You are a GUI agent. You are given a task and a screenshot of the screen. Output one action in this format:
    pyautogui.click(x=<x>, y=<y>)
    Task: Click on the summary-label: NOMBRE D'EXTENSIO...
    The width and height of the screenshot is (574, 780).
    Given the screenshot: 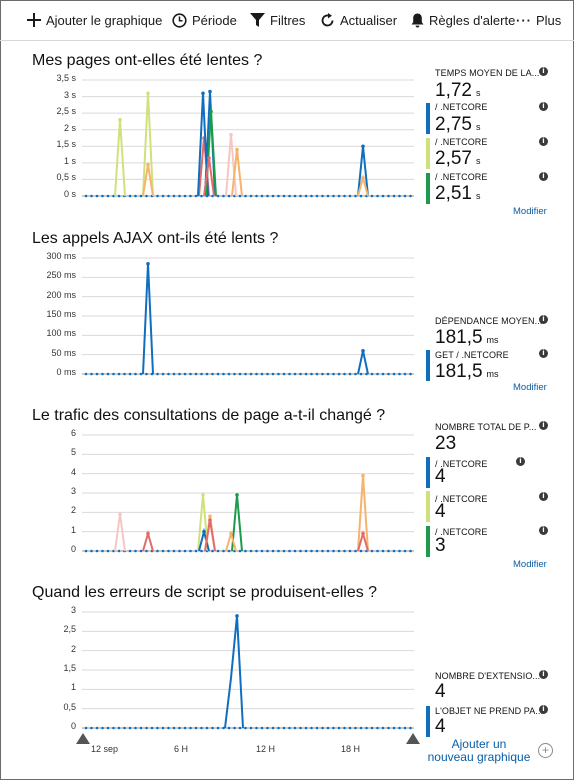 What is the action you would take?
    pyautogui.click(x=488, y=676)
    